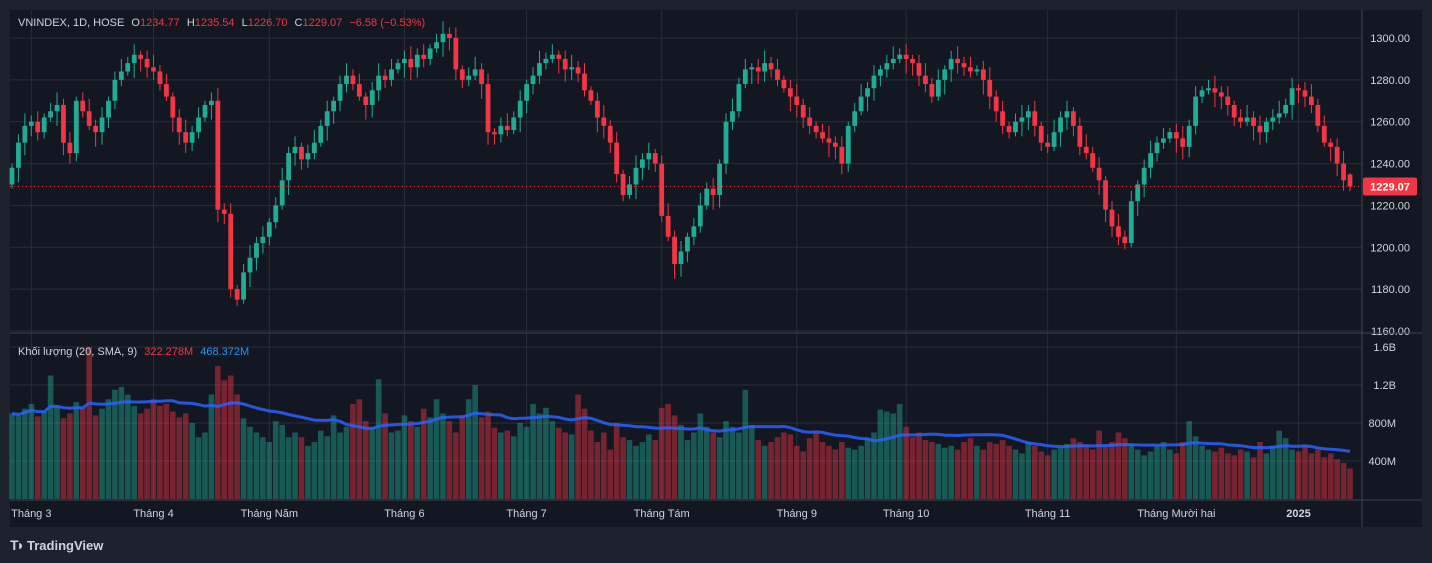  Describe the element at coordinates (797, 514) in the screenshot. I see `time-tick-label: Tháng 9` at that location.